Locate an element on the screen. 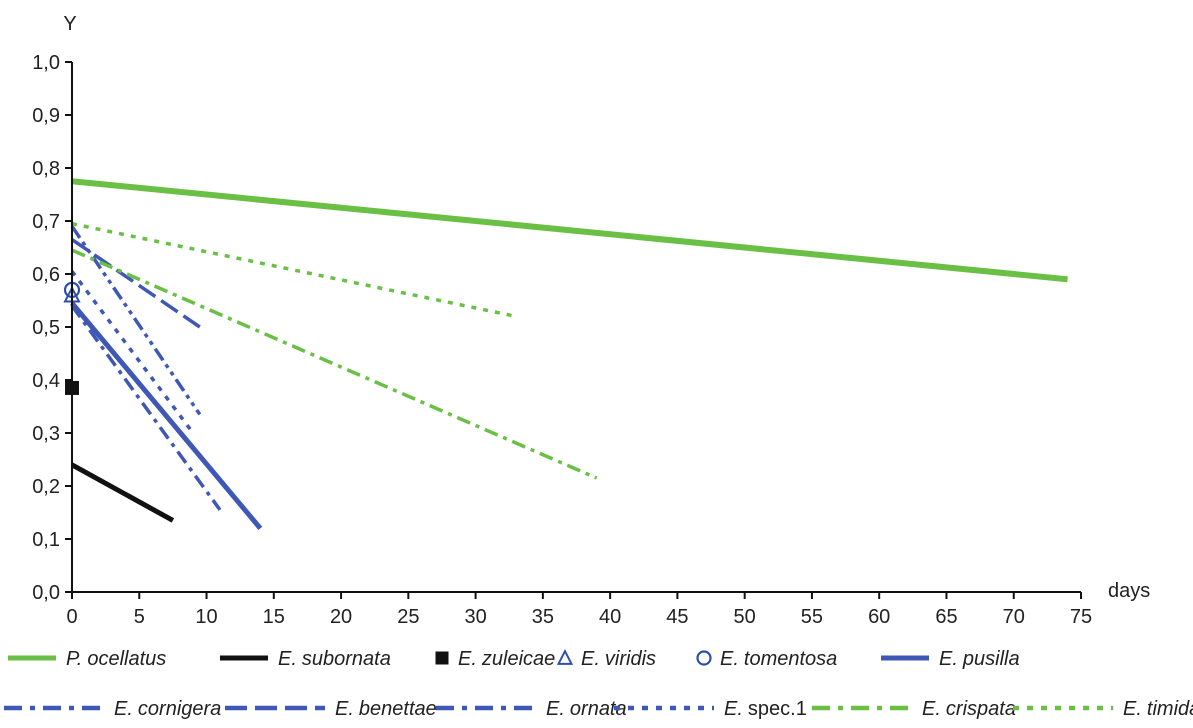 Image resolution: width=1193 pixels, height=728 pixels. x-tick-label: 15 is located at coordinates (274, 617).